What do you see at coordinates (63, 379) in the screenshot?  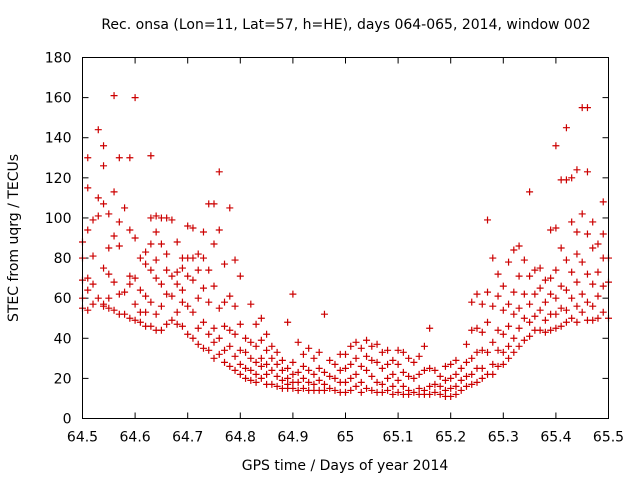 I see `y-tick-label: 20` at bounding box center [63, 379].